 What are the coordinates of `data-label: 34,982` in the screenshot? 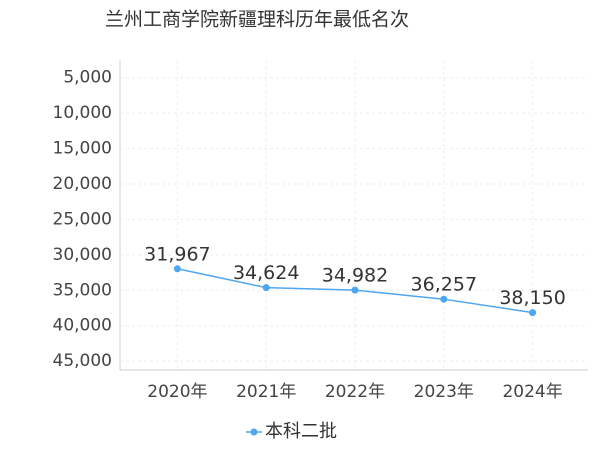 It's located at (355, 276).